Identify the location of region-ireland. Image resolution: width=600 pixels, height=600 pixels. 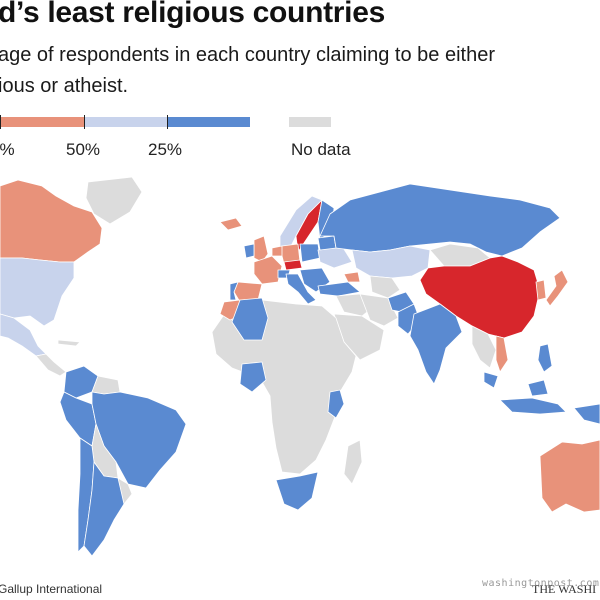
(249, 251).